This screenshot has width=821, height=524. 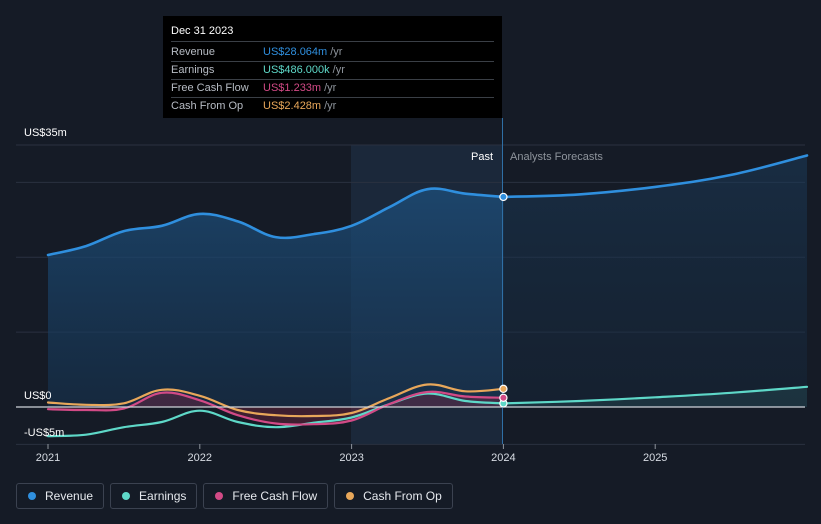 I want to click on legend-item-cash-from-op: Cash From Op, so click(x=393, y=496).